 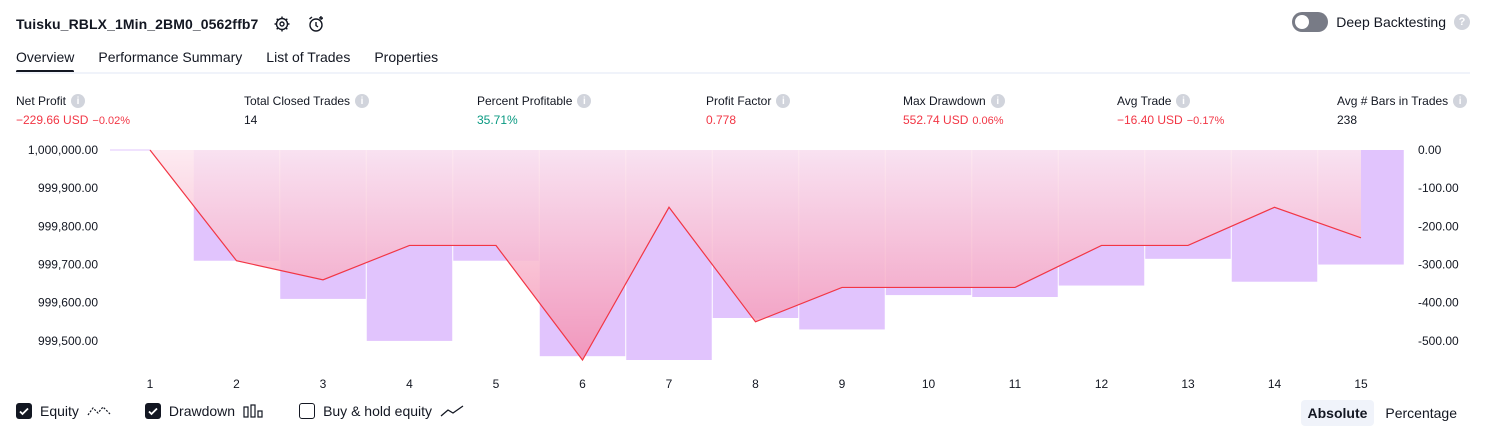 What do you see at coordinates (525, 101) in the screenshot?
I see `metric-label: Percent Profitable` at bounding box center [525, 101].